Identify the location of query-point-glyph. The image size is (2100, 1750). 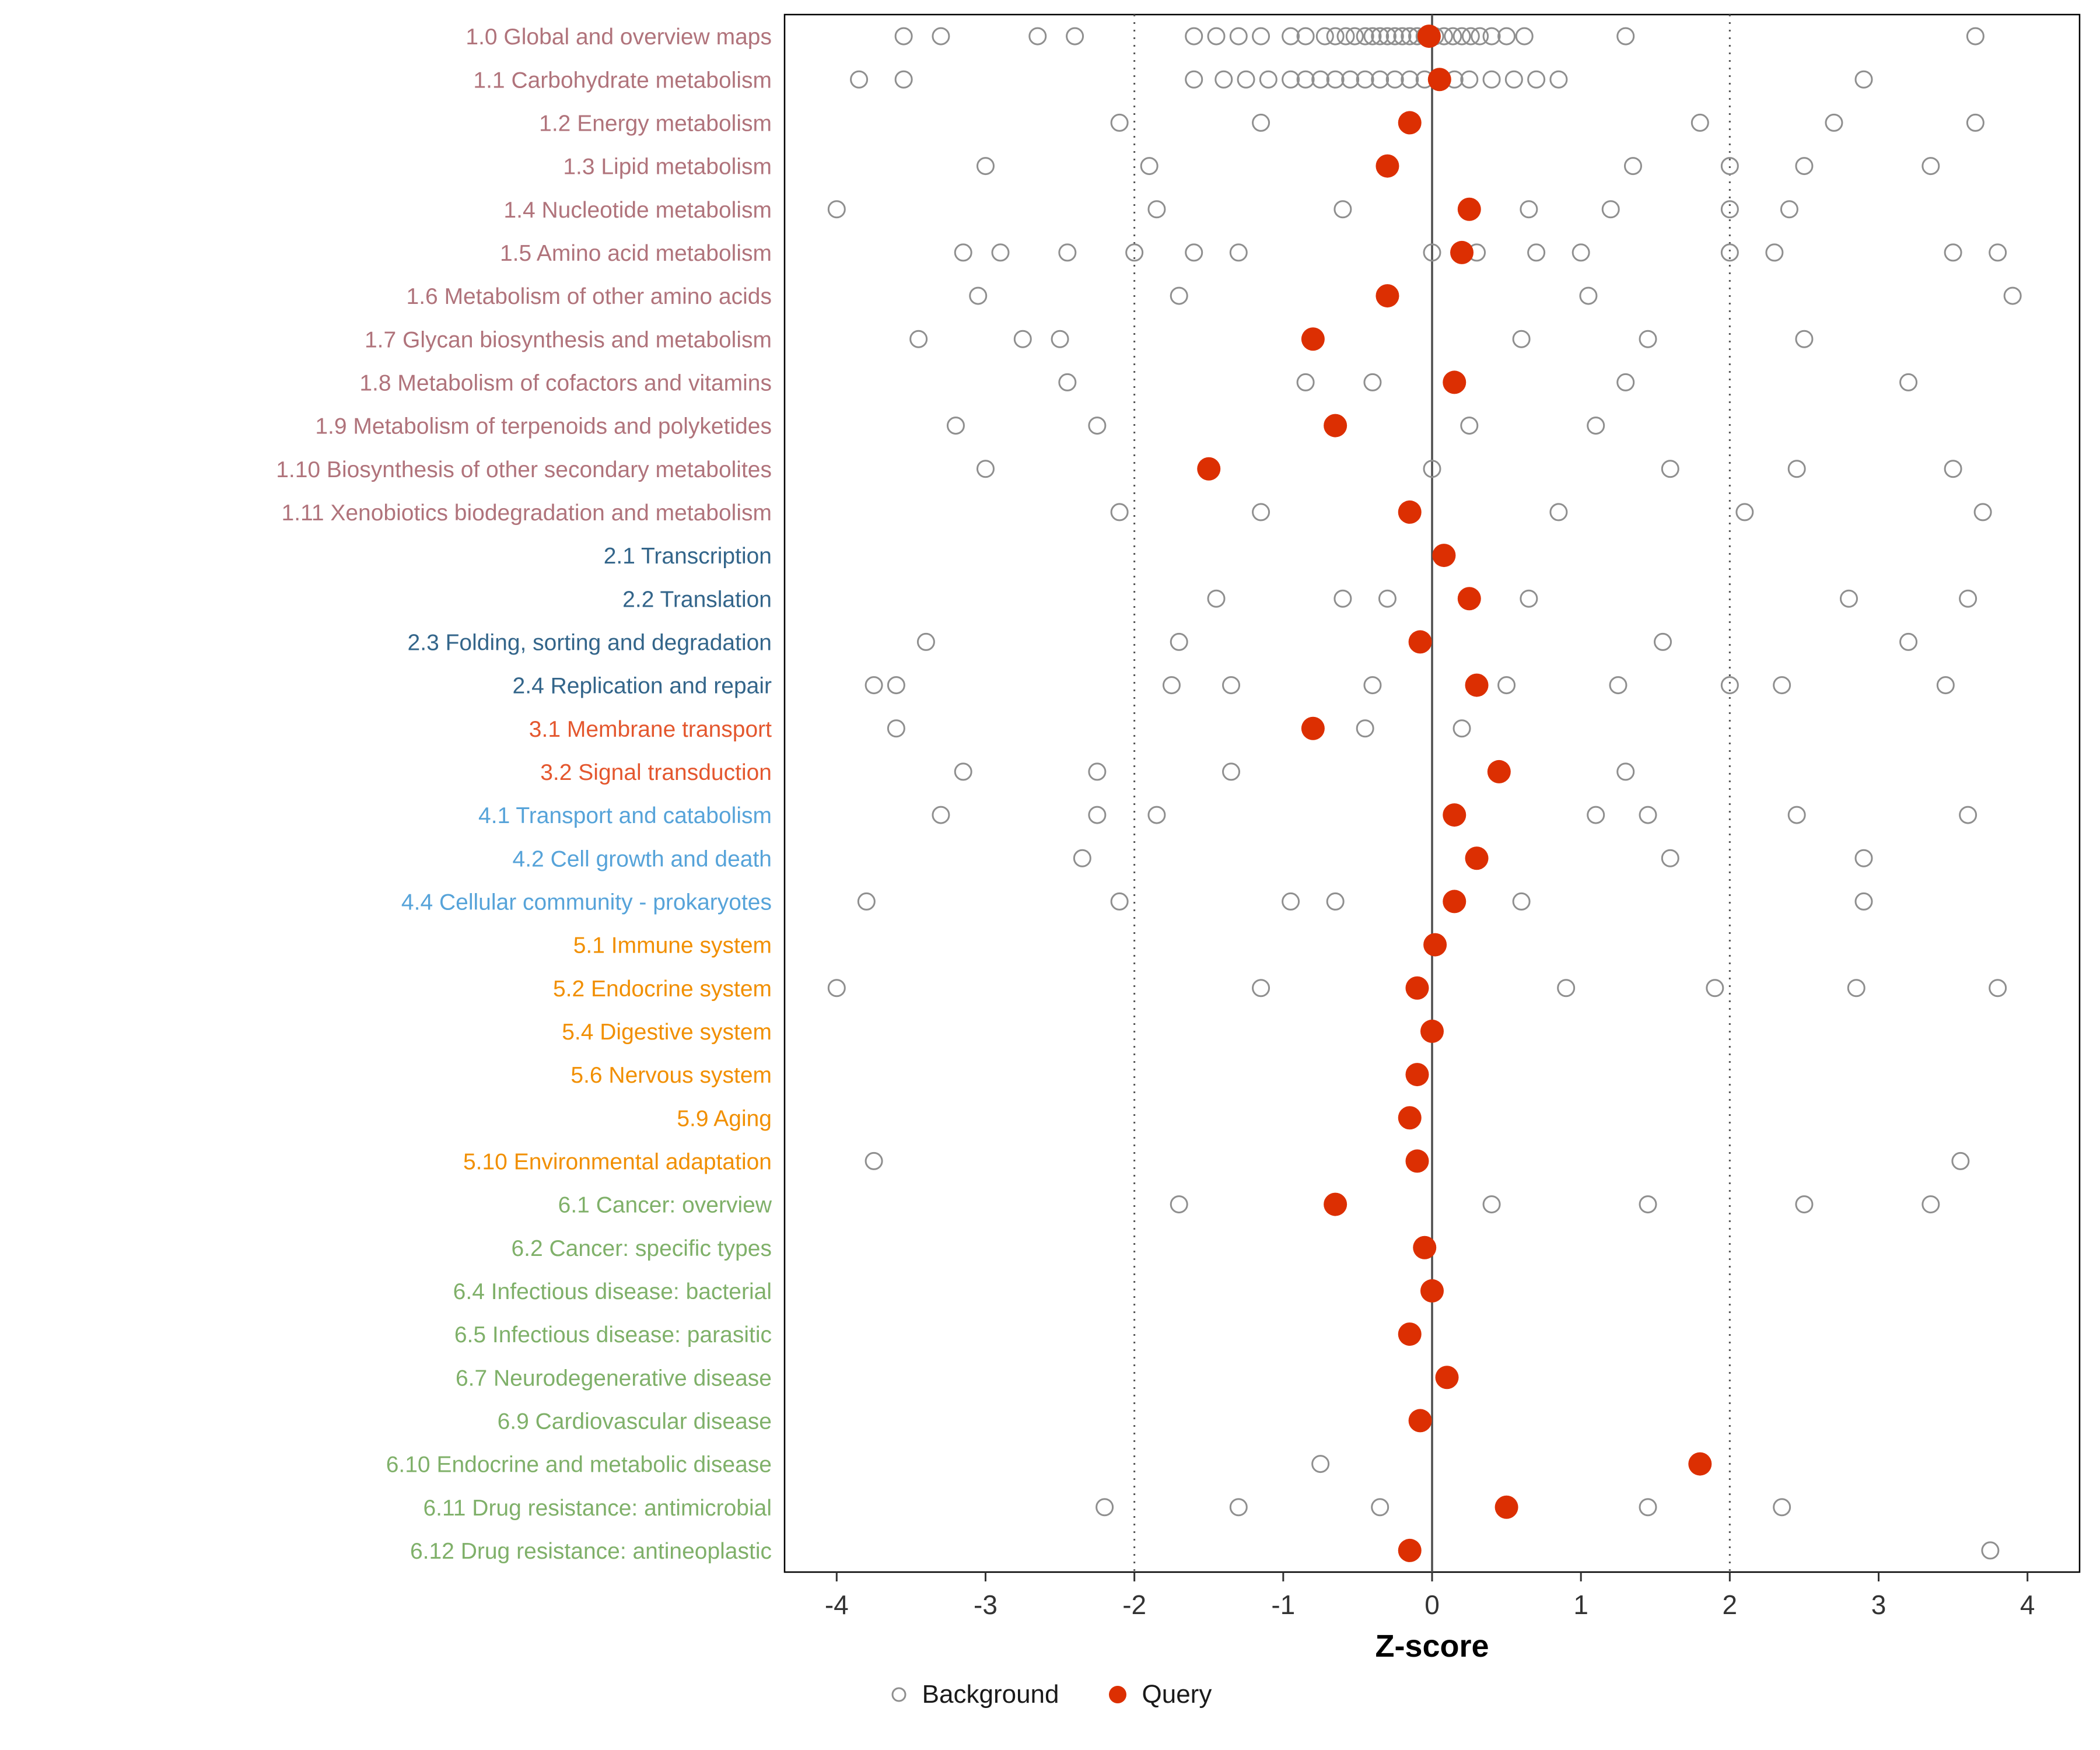
(1117, 1694).